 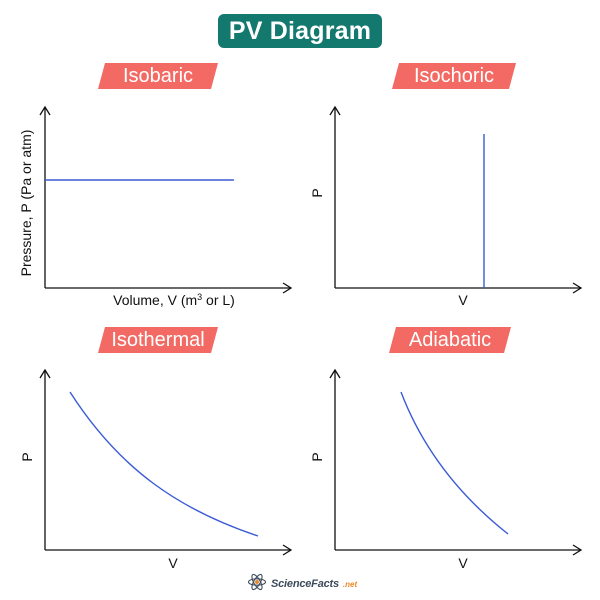 I want to click on label-isobaric: Isobaric, so click(x=158, y=76).